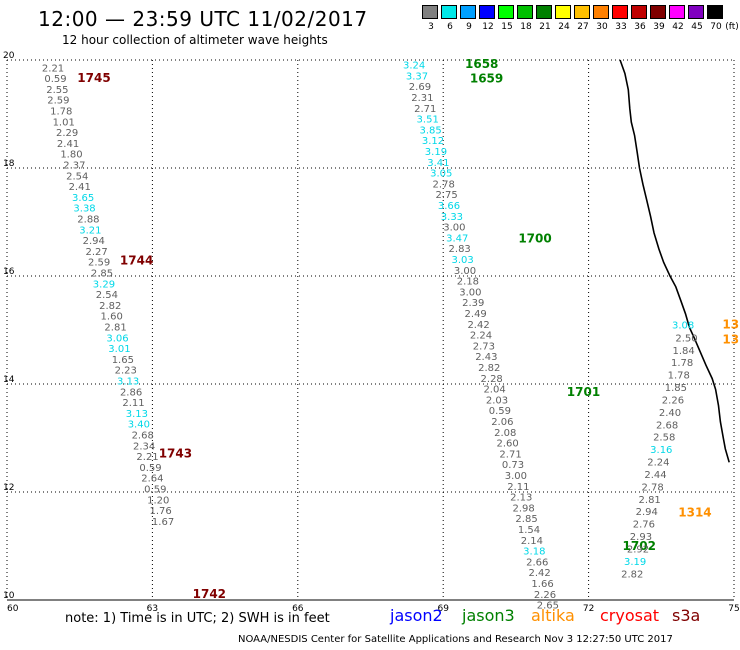  Describe the element at coordinates (644, 525) in the screenshot. I see `swh-value-2-16: 2.76` at that location.